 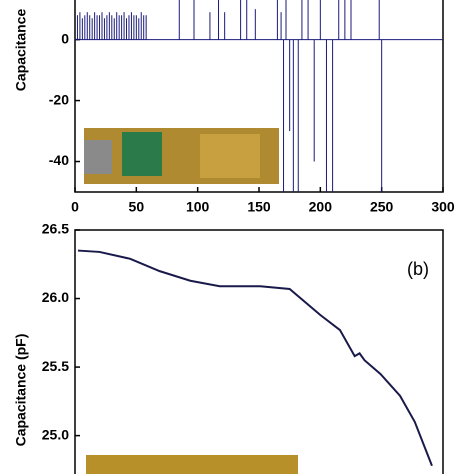 I want to click on x-tick-label: 250, so click(x=382, y=207).